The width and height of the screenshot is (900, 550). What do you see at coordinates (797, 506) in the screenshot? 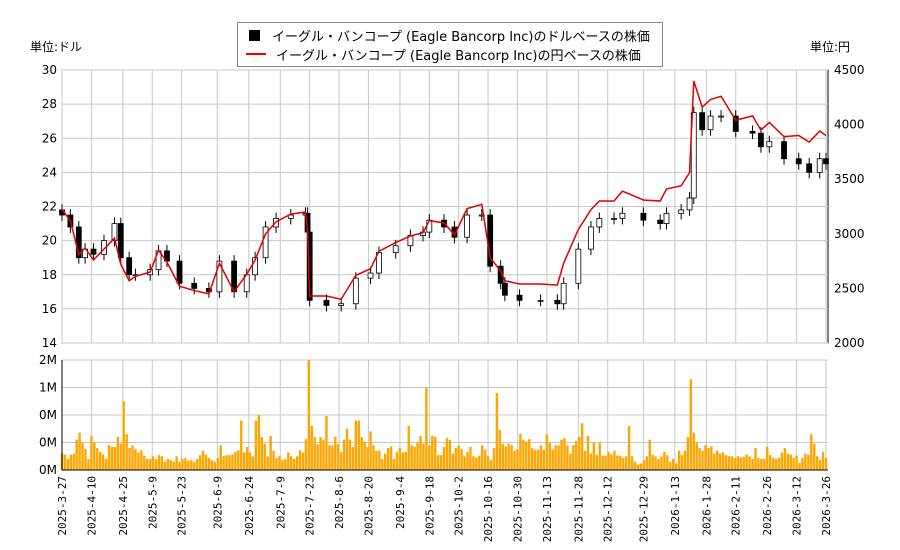
I see `x-axis-tick-label: 2026-3-12` at bounding box center [797, 506].